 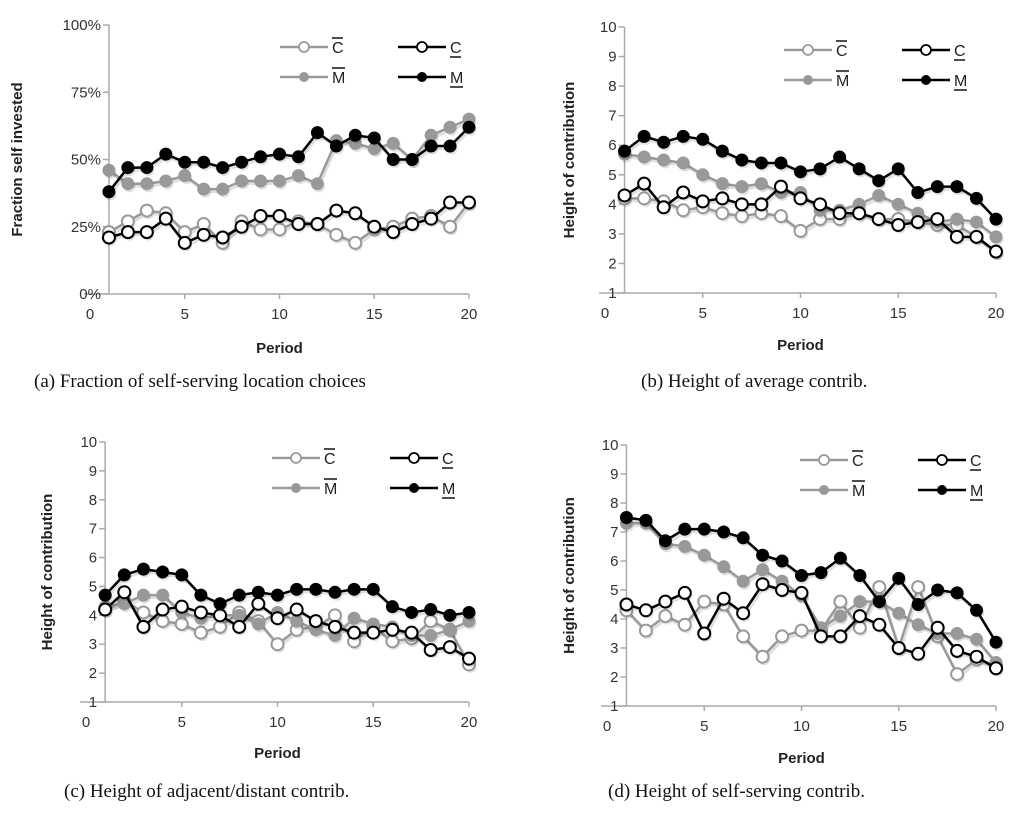 I want to click on x-tick-label: 10, so click(x=279, y=314).